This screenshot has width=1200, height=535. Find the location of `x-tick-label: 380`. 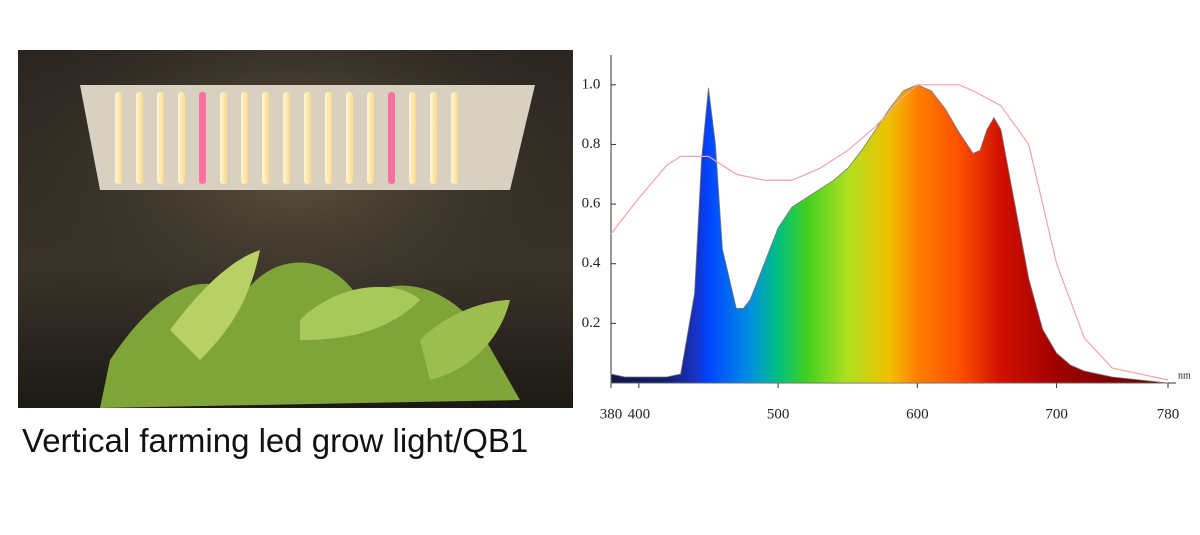

x-tick-label: 380 is located at coordinates (611, 414).